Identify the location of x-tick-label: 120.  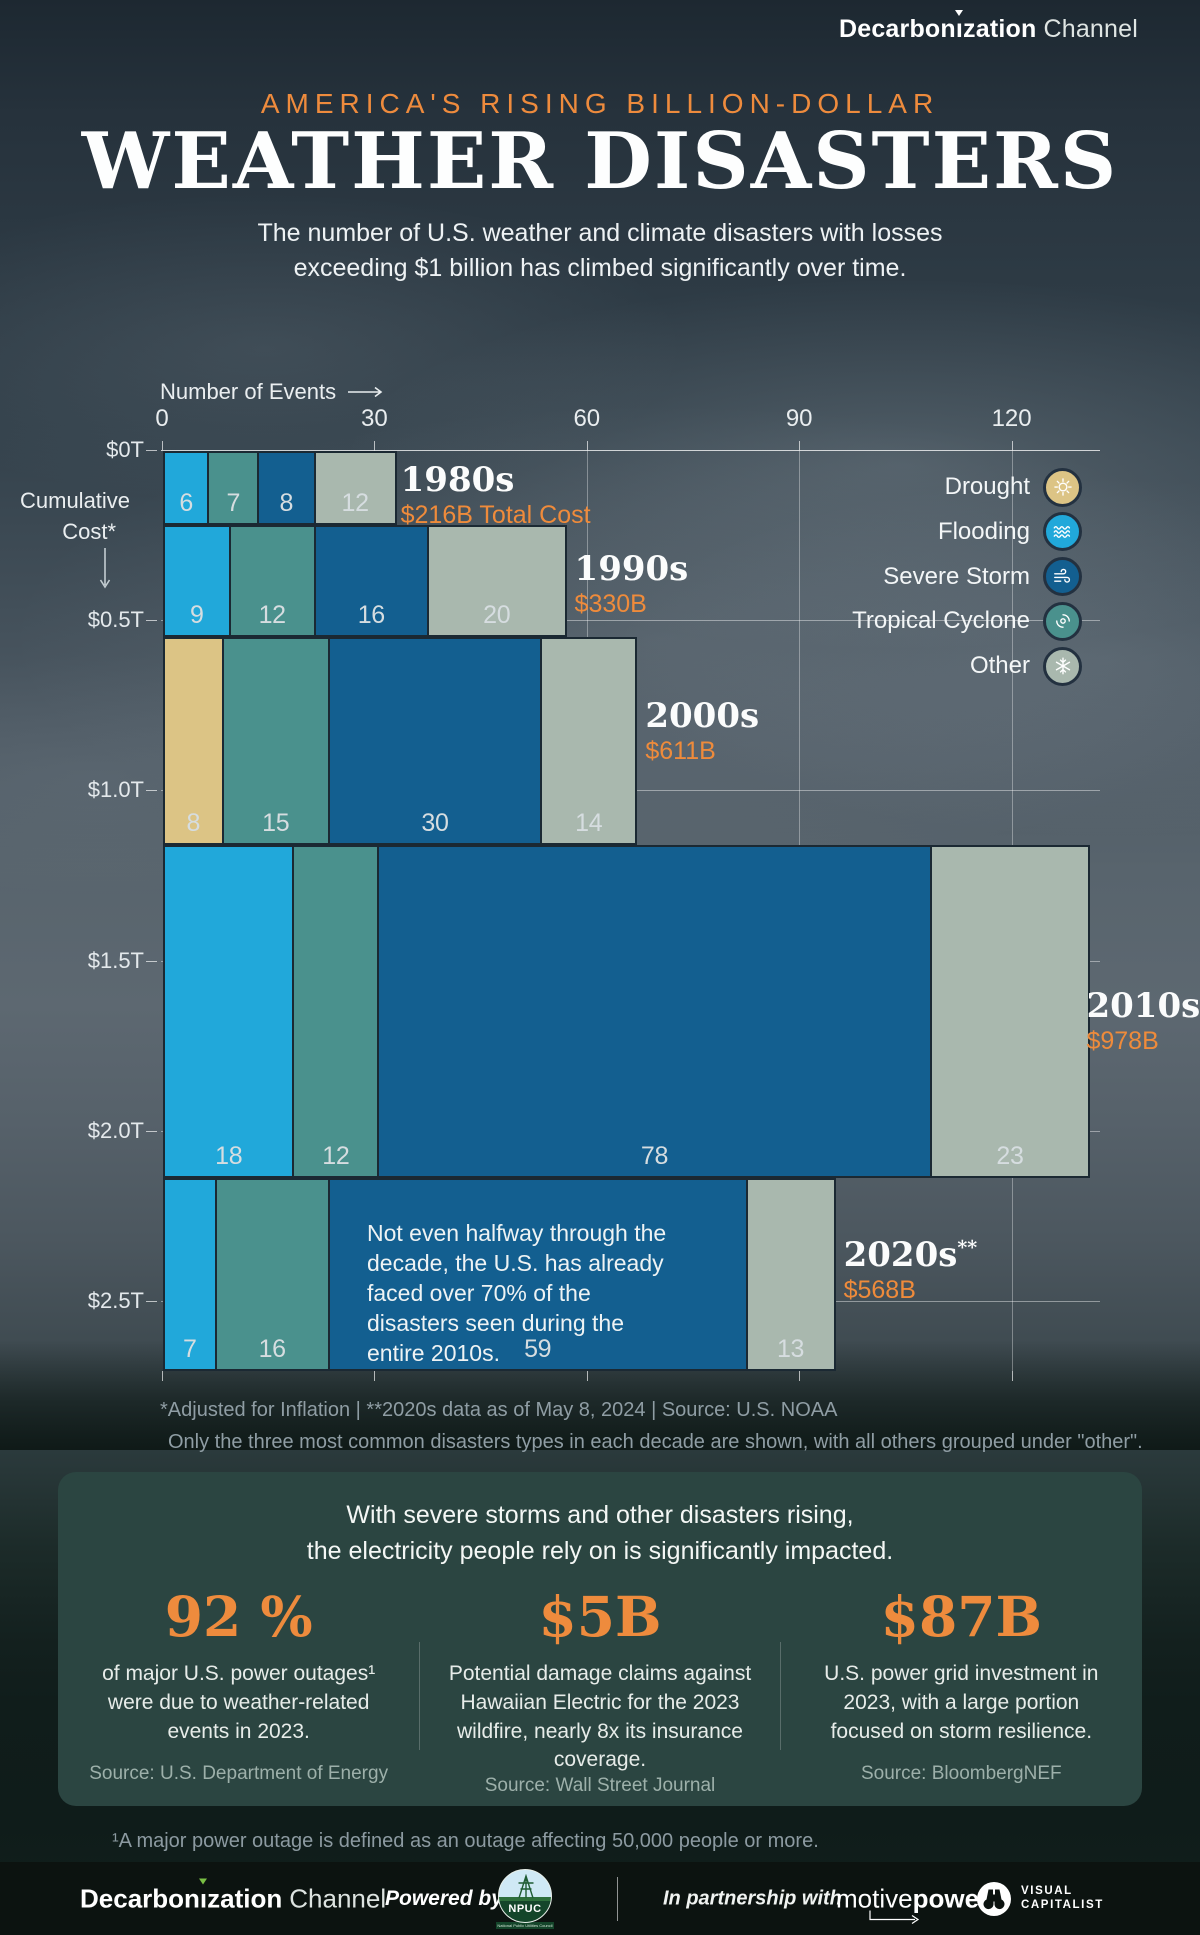
(1011, 418).